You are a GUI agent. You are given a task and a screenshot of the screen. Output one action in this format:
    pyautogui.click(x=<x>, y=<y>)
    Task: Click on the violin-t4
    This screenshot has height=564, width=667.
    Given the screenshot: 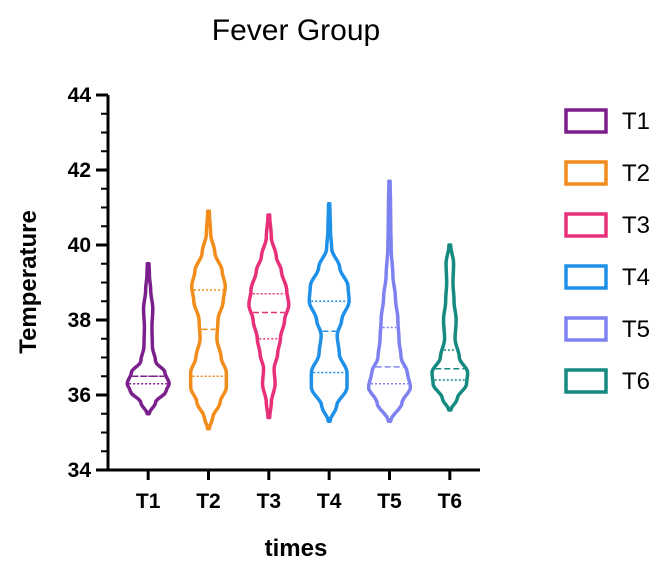 What is the action you would take?
    pyautogui.click(x=329, y=312)
    